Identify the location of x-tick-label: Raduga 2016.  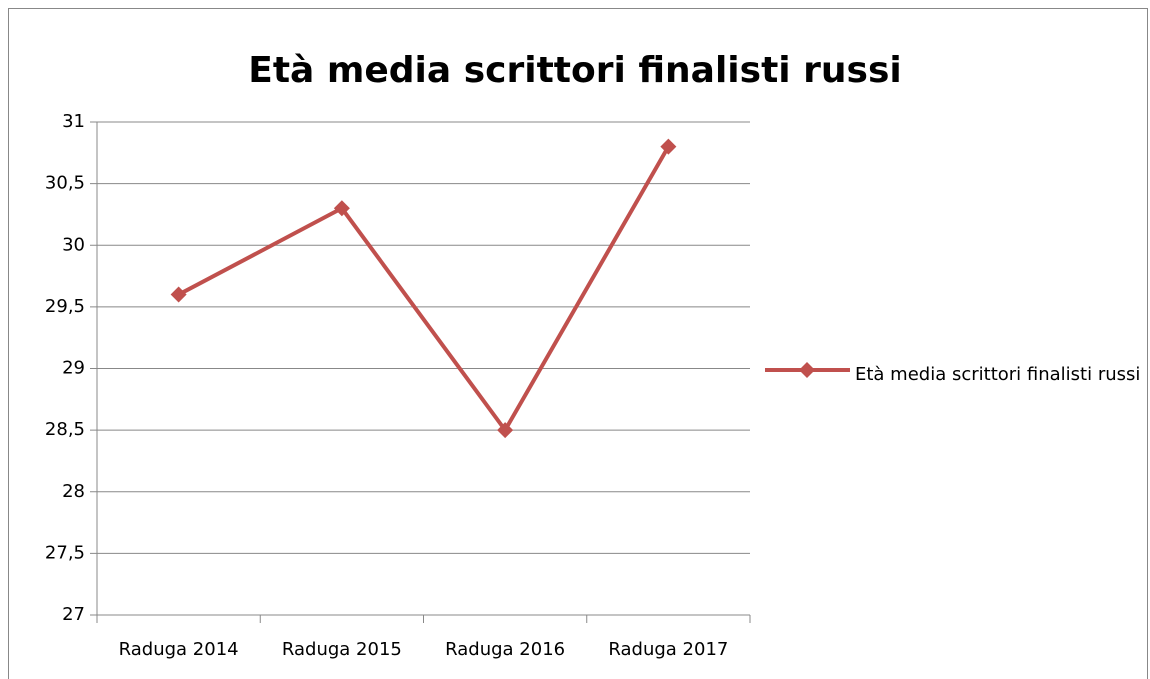
(505, 649).